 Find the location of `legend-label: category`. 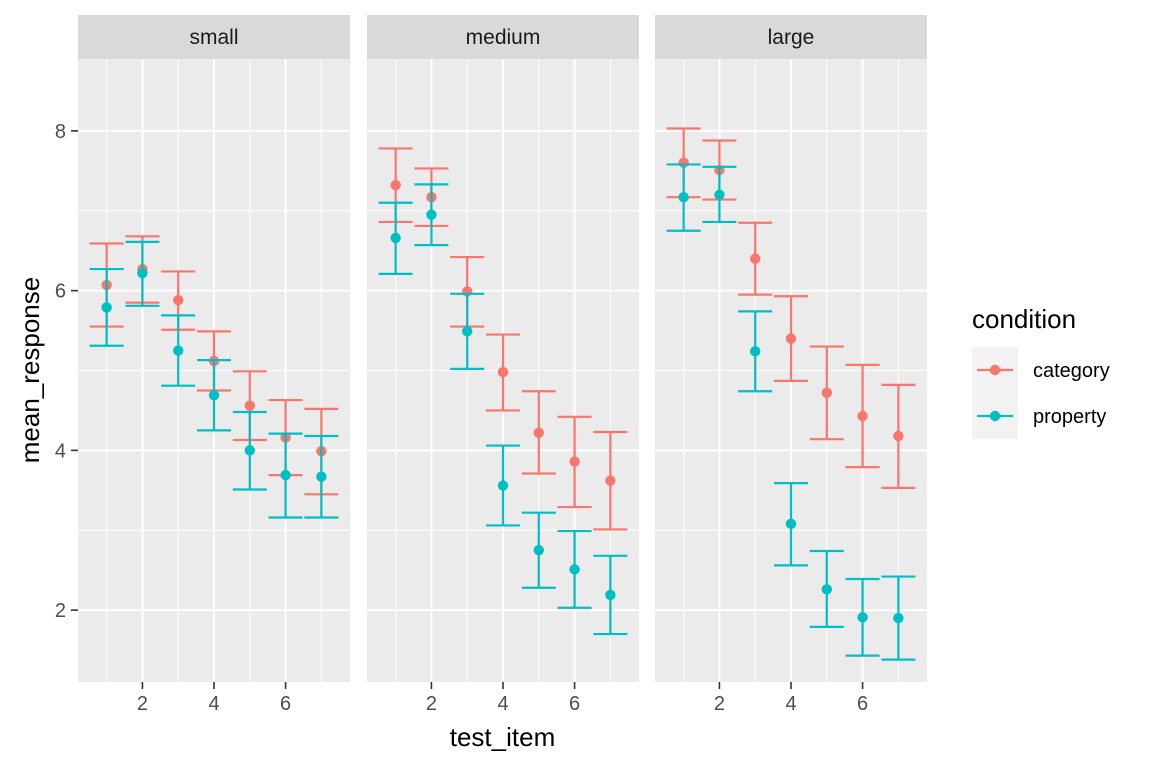

legend-label: category is located at coordinates (1071, 371).